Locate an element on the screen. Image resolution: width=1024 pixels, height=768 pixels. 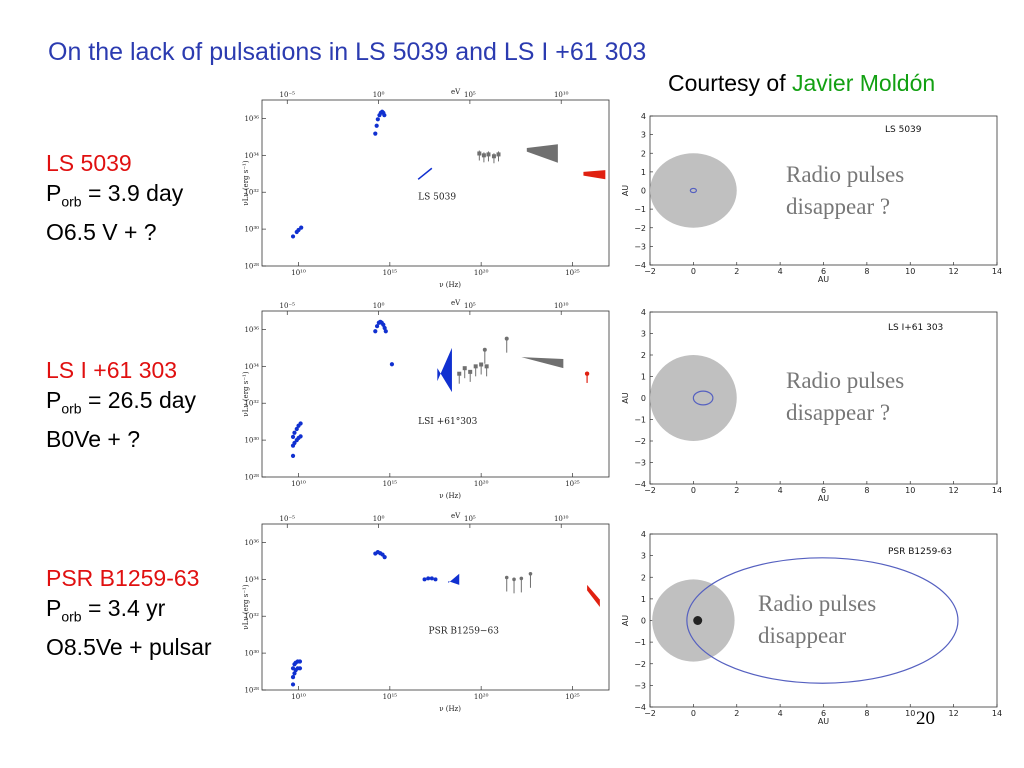
orbital-period: Porb = 26.5 day is located at coordinates (121, 402).